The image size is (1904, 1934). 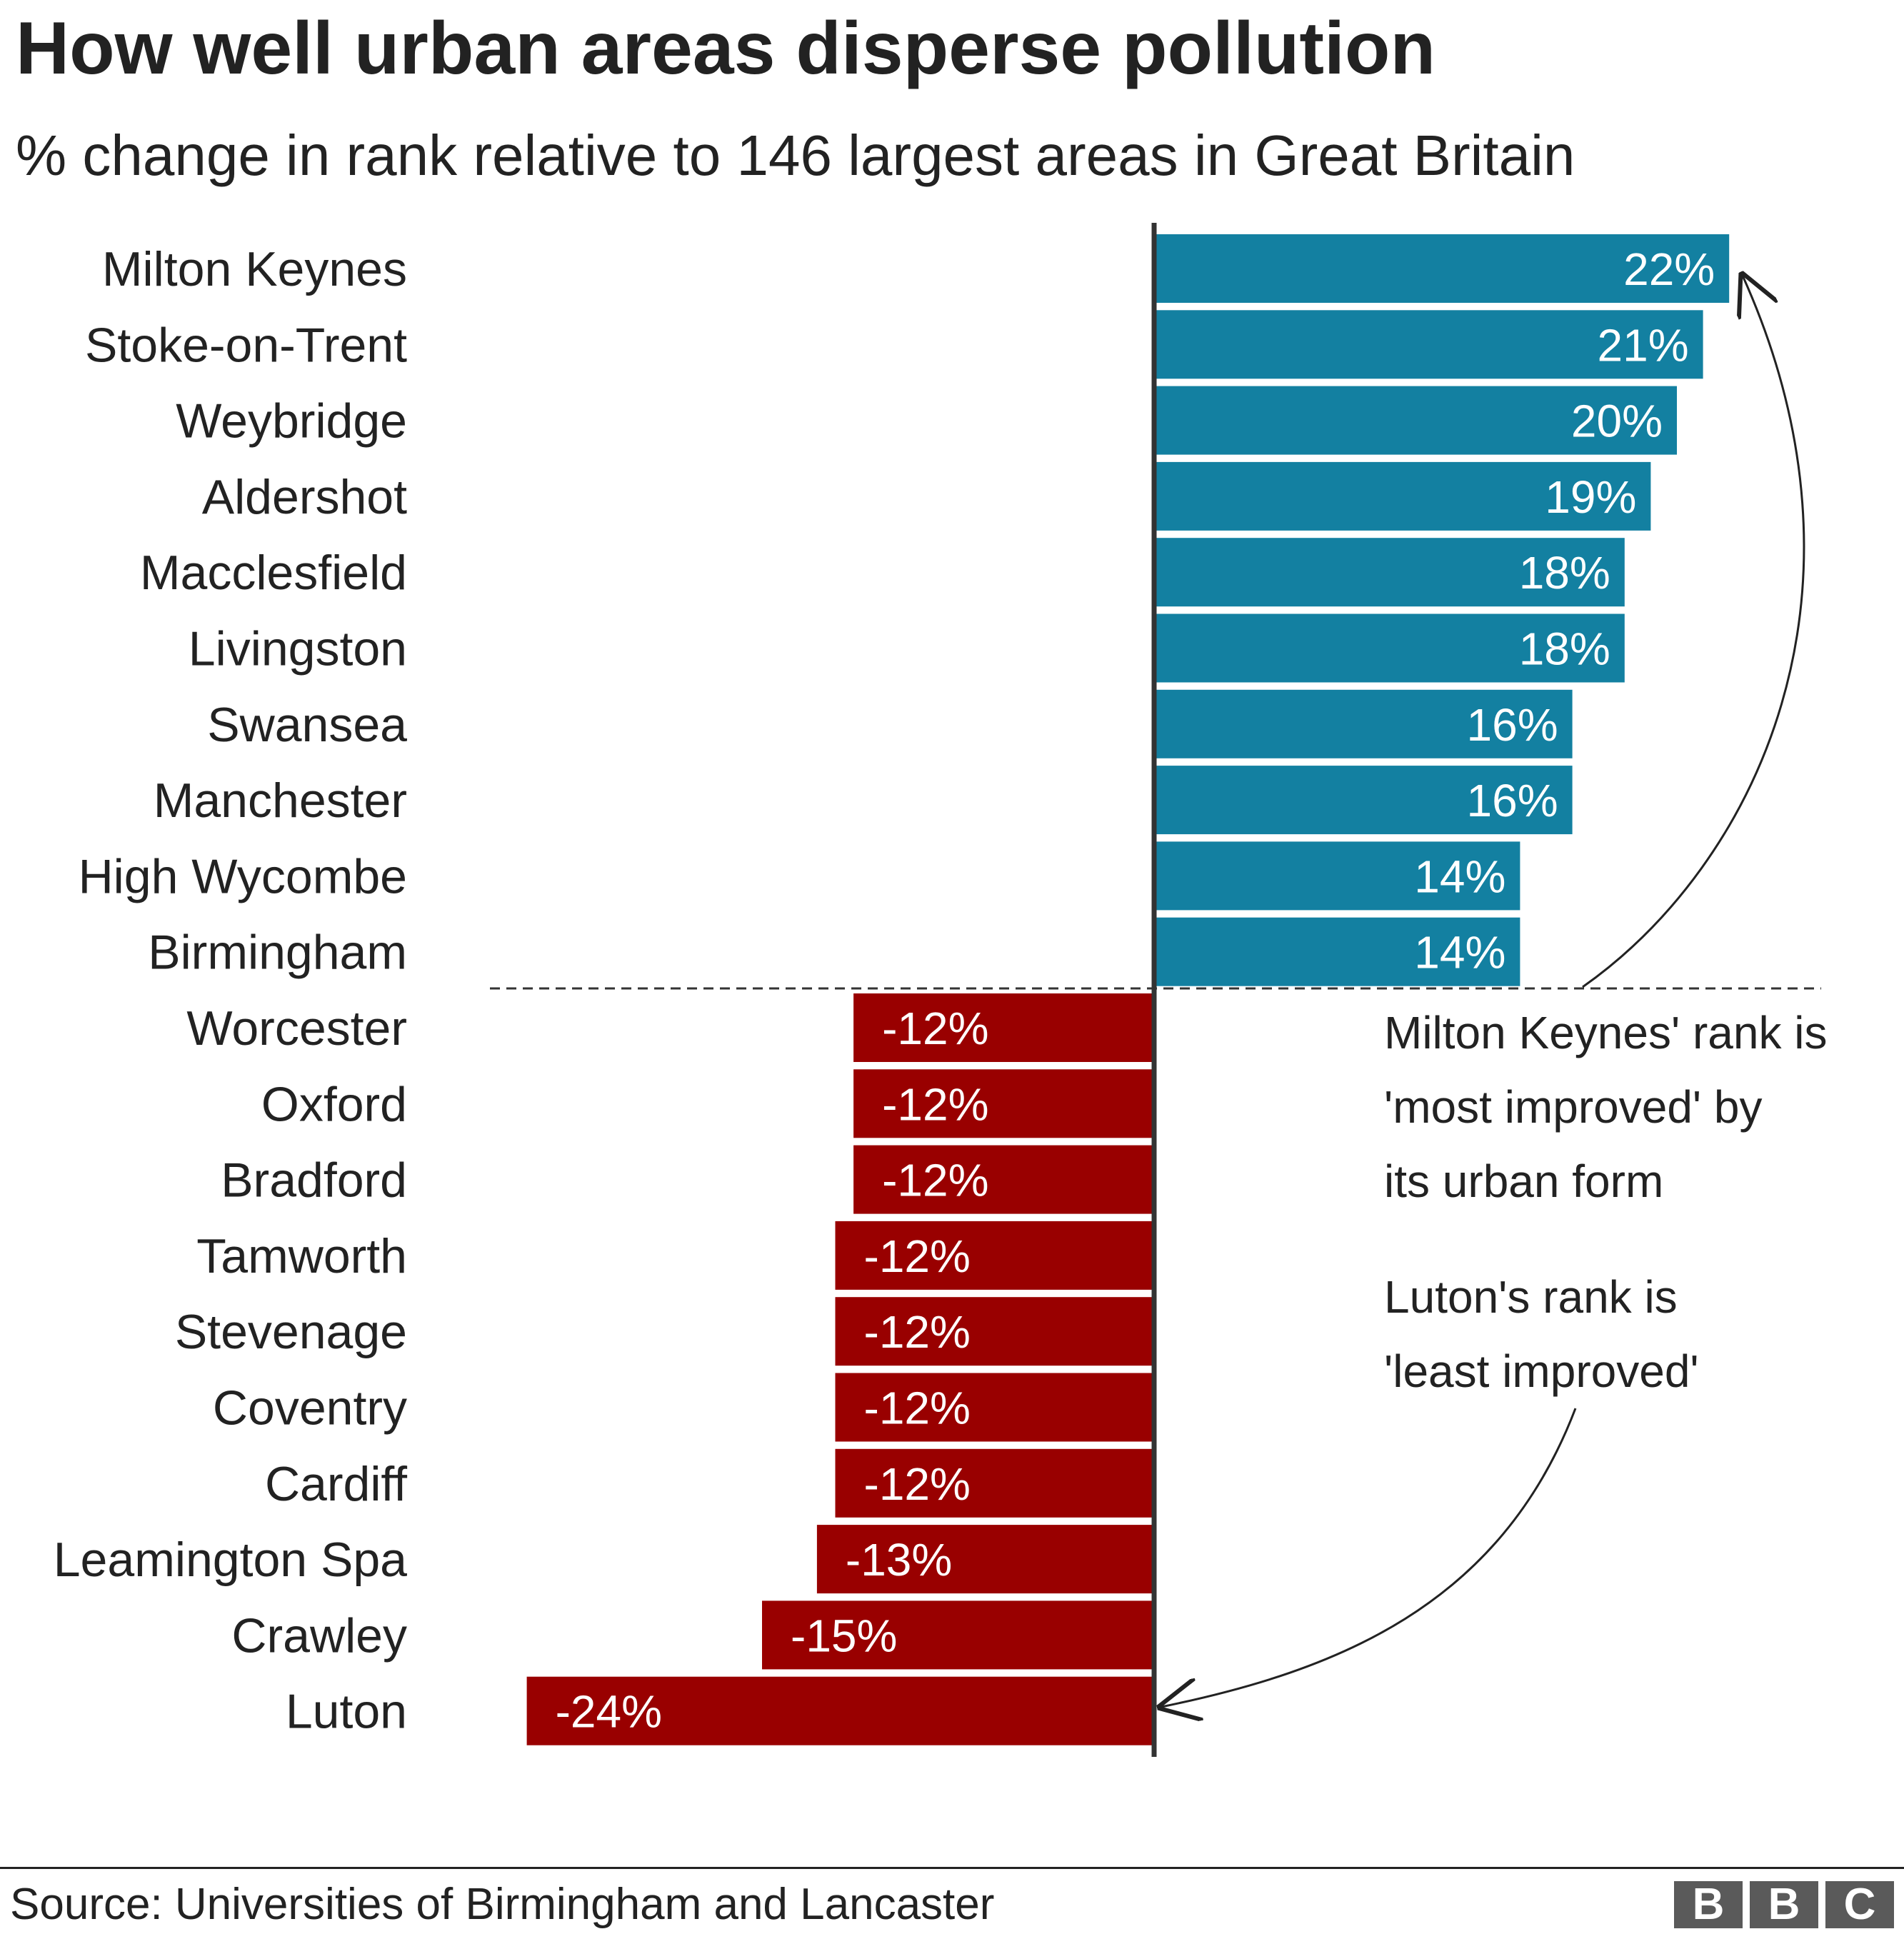 I want to click on annotation-line: Luton's rank is, so click(x=1531, y=1297).